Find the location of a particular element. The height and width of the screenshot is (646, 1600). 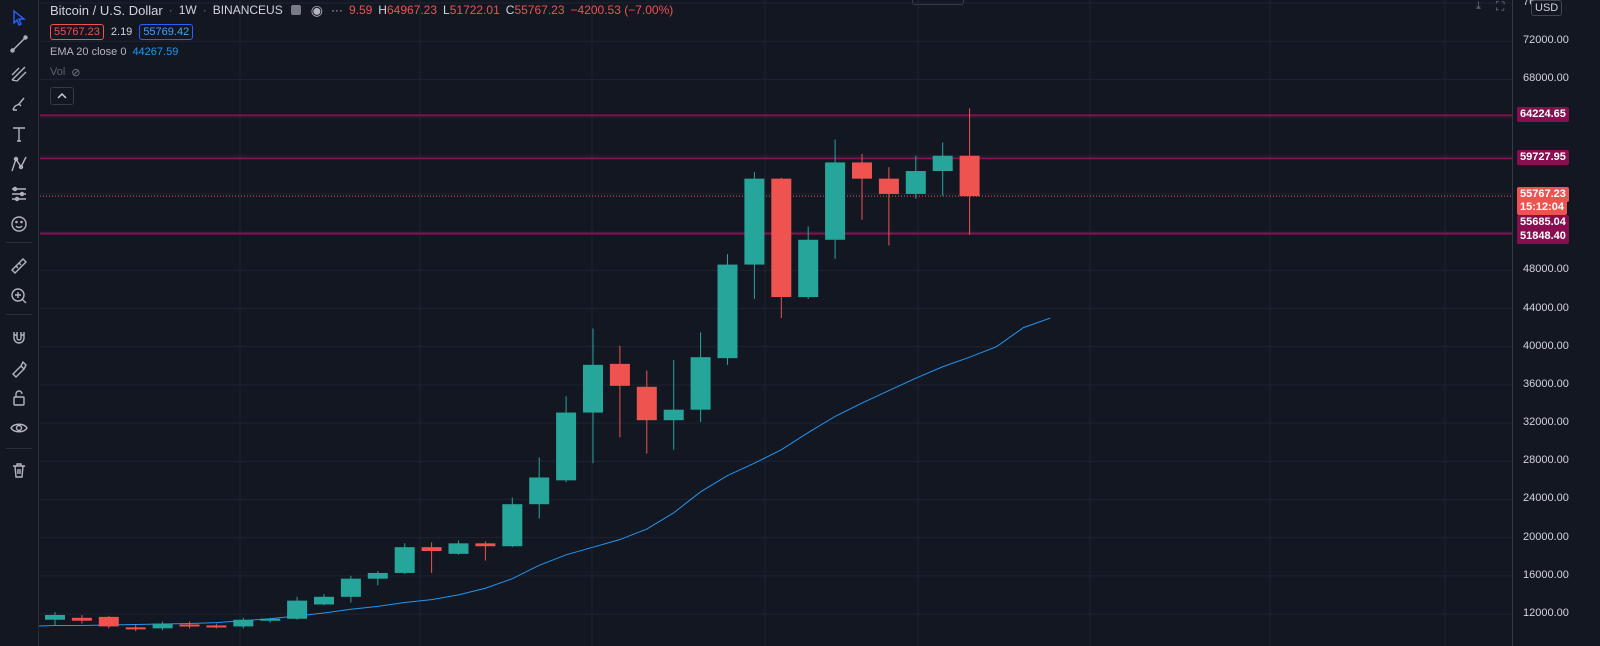

price-tick-label: 36000.00 is located at coordinates (1546, 383).